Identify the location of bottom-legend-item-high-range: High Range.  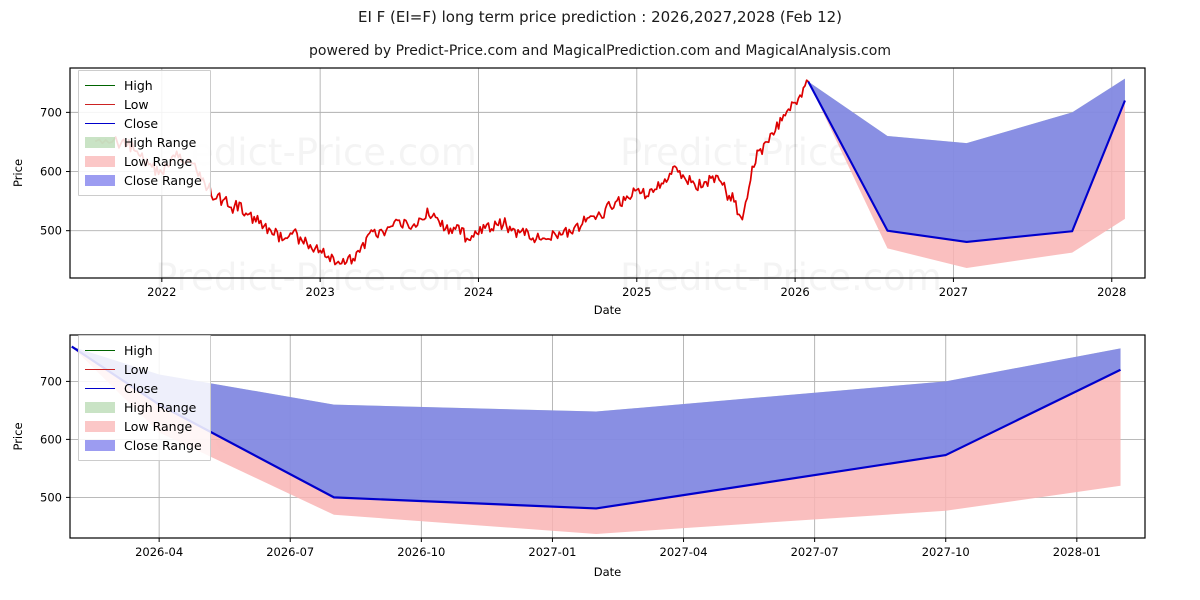
(143, 407).